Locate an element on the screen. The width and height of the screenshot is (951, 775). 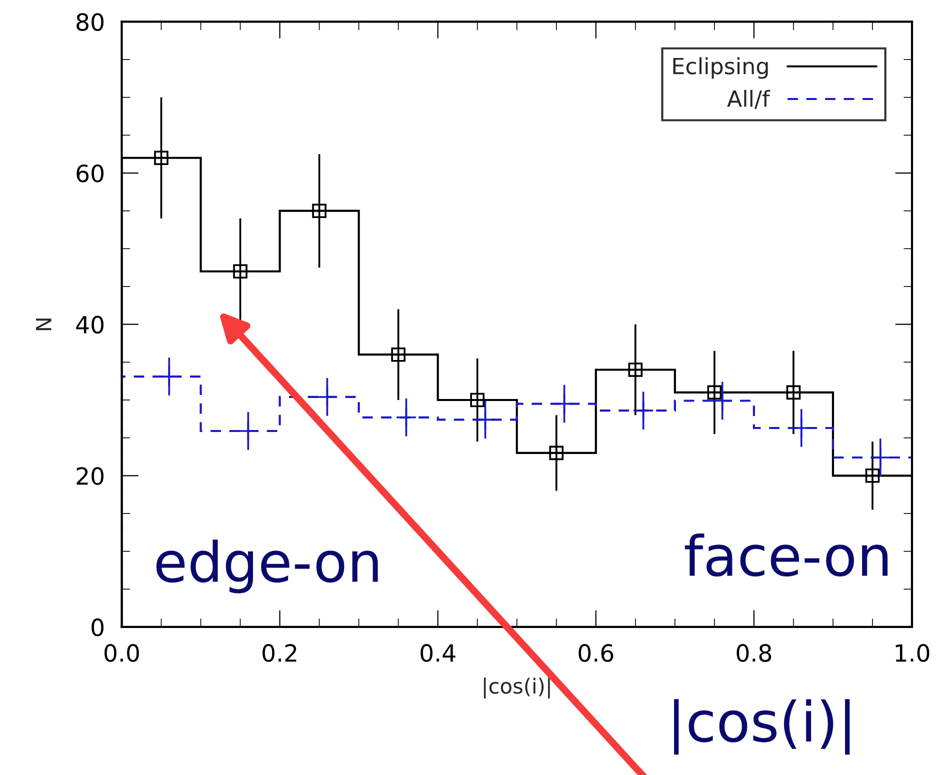
x-tick-label: 0.4 is located at coordinates (438, 653).